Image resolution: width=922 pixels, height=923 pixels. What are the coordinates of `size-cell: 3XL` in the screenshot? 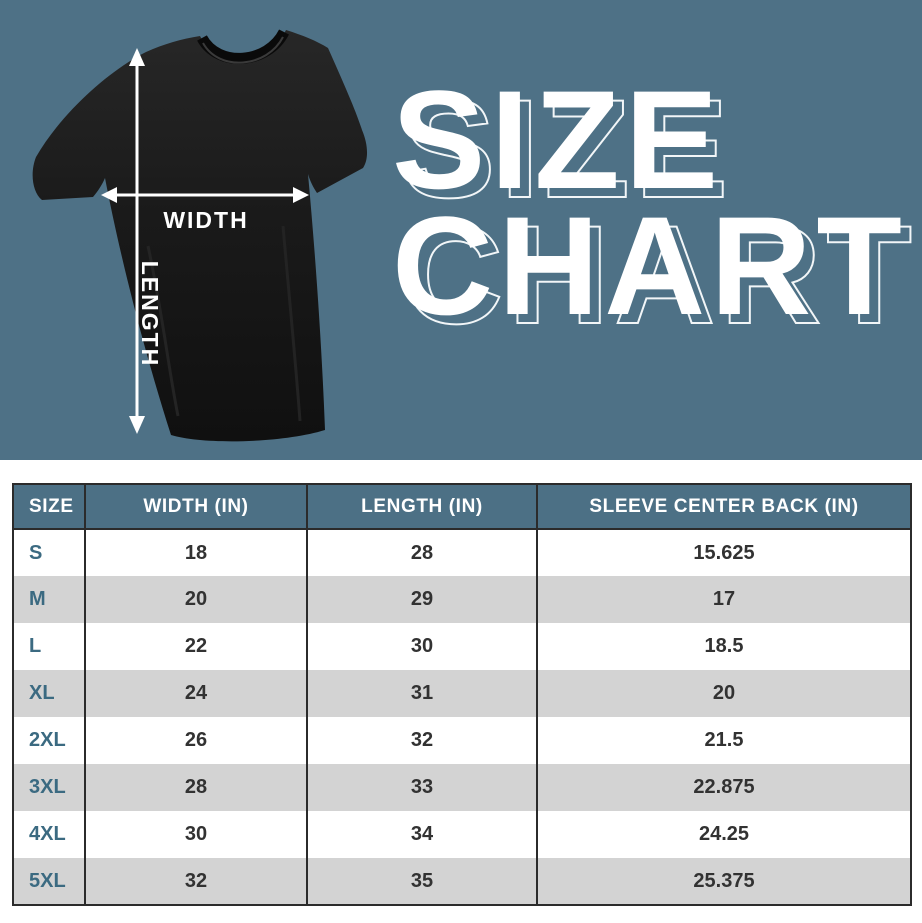 It's located at (49, 787).